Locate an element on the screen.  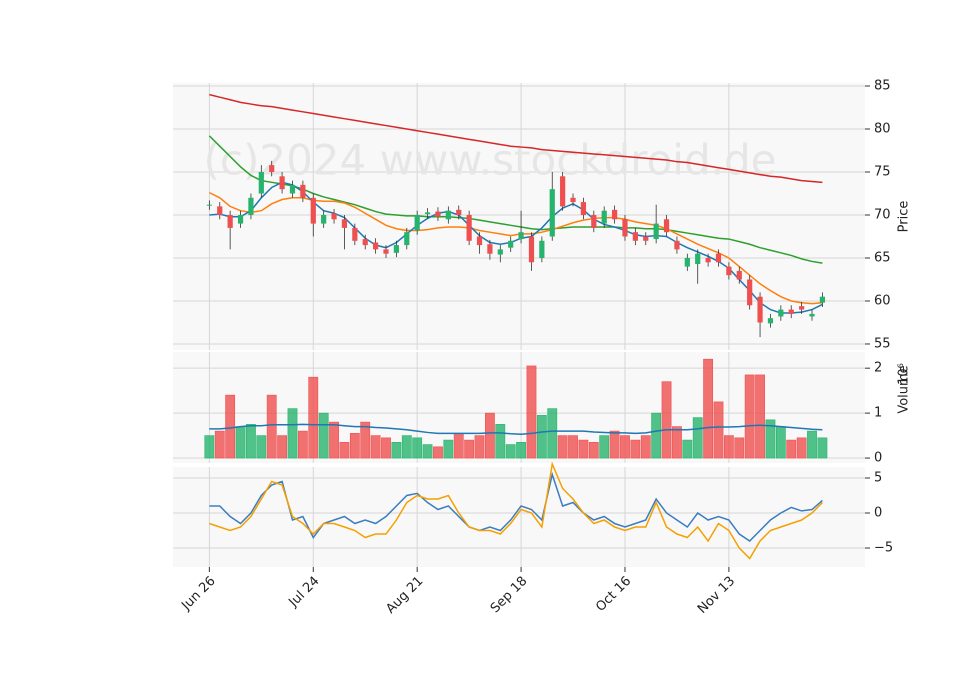
y-axis-label: Price is located at coordinates (904, 217).